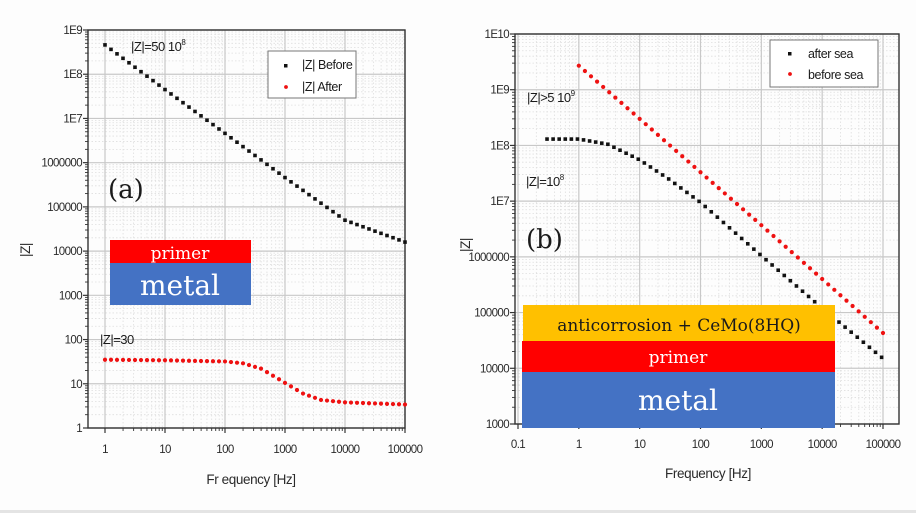 The image size is (916, 513). What do you see at coordinates (678, 400) in the screenshot?
I see `layer-metal-label-b: metal` at bounding box center [678, 400].